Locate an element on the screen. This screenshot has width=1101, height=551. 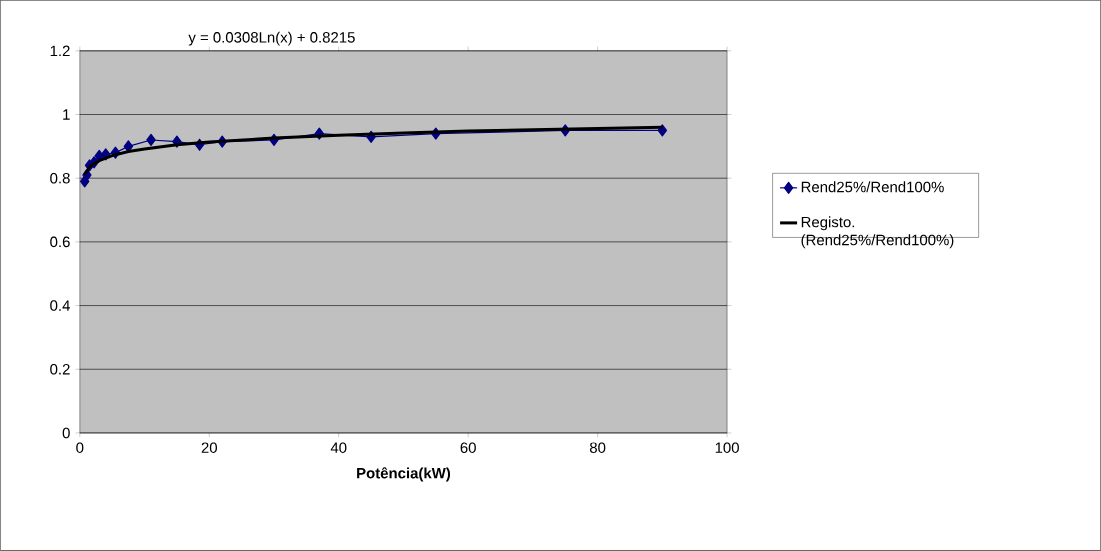
y-tick-label: 0.6 is located at coordinates (60, 242).